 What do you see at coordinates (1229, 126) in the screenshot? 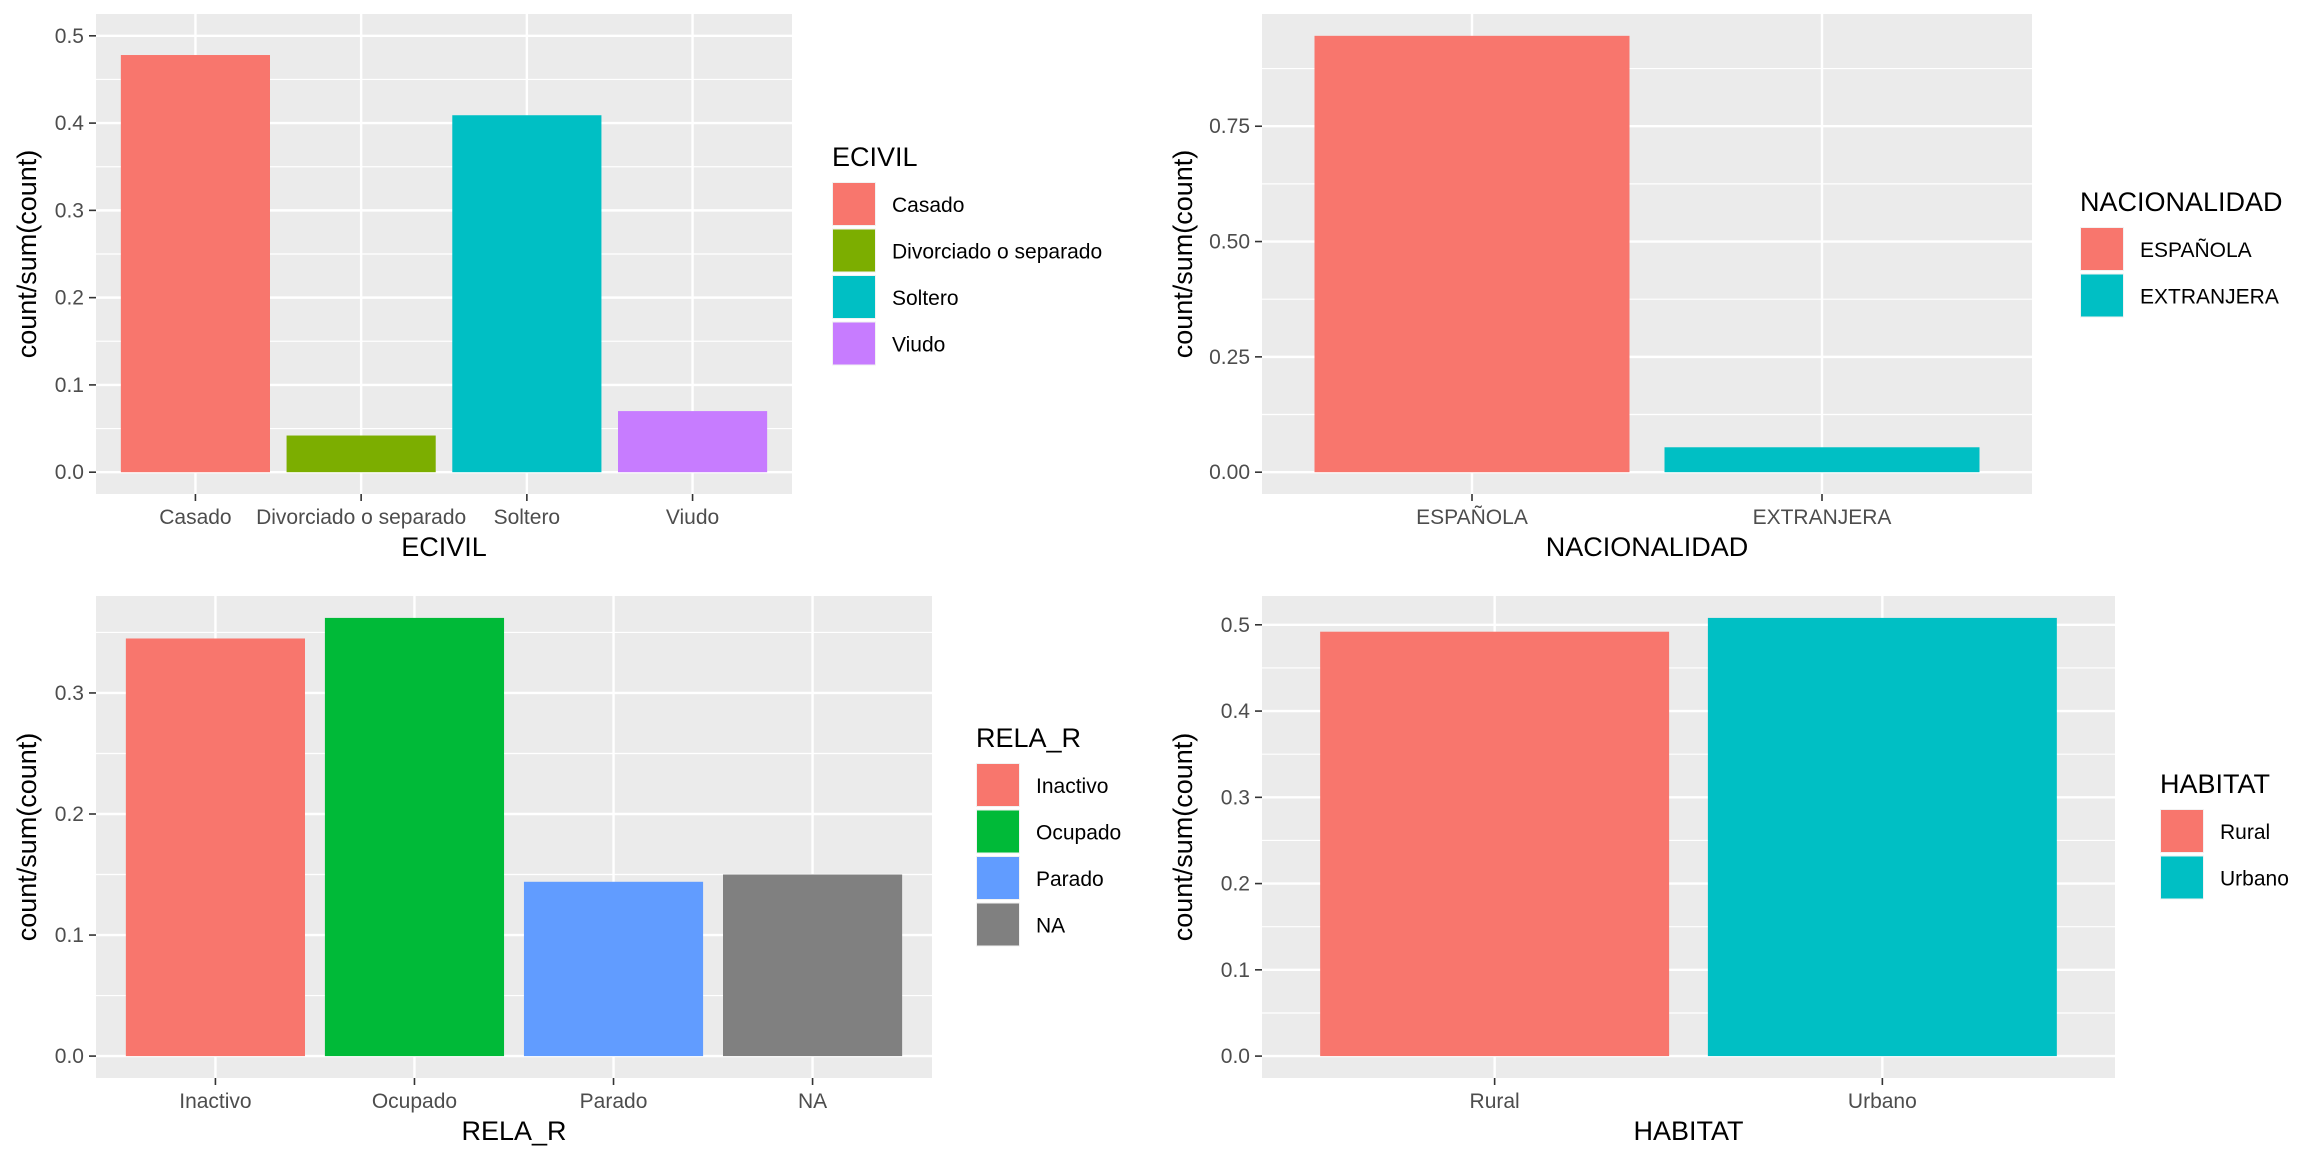
I see `y-tick-label: 0.75` at bounding box center [1229, 126].